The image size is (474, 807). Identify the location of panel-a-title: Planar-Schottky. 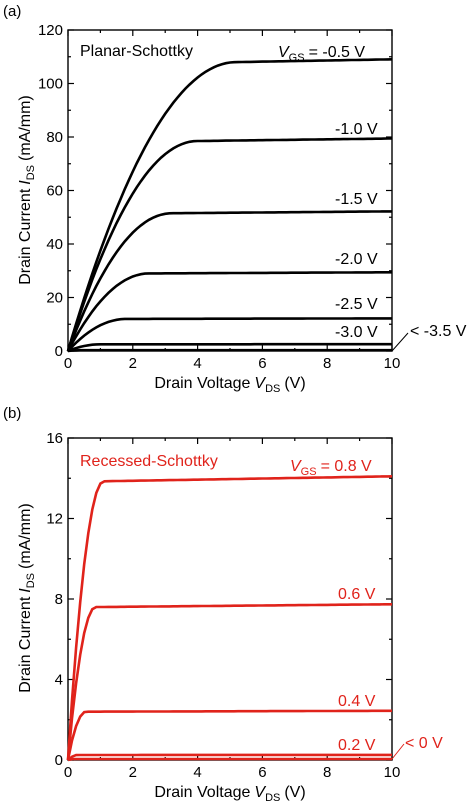
(136, 51).